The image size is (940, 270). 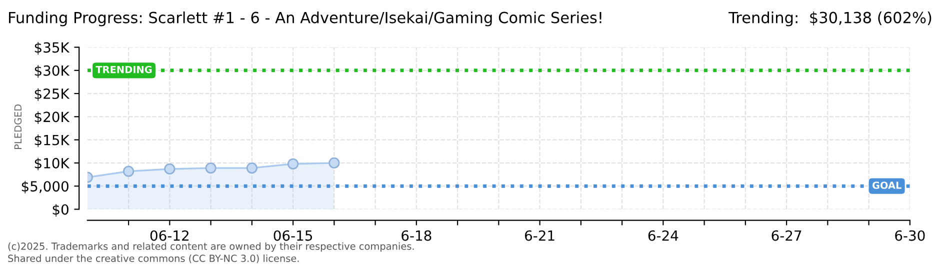 I want to click on x-tick-label: 6-18, so click(x=417, y=235).